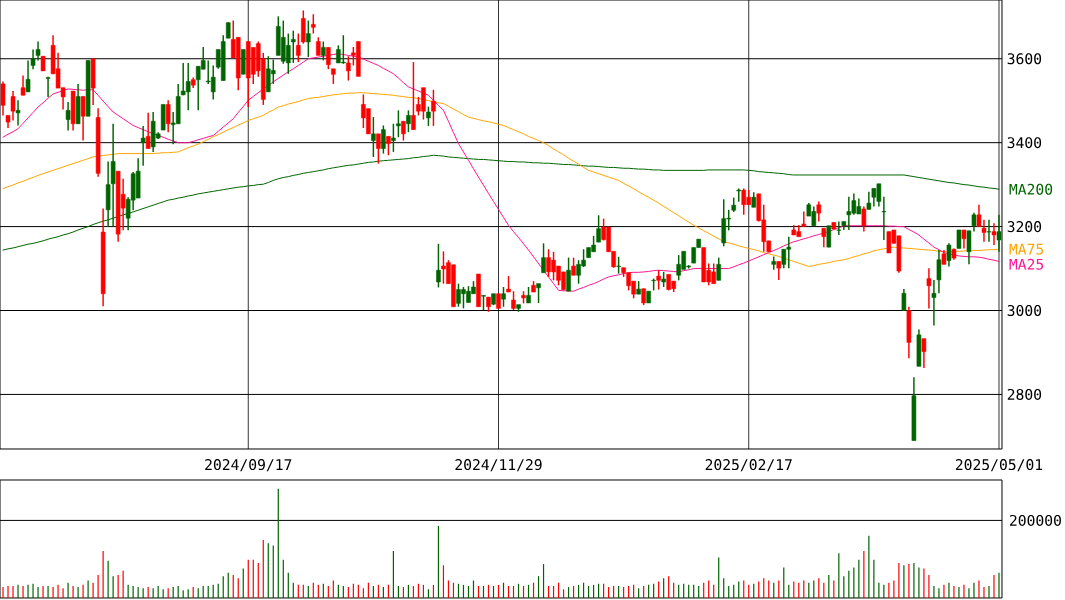 The width and height of the screenshot is (1065, 600). Describe the element at coordinates (748, 465) in the screenshot. I see `x-tick-label: 2025/02/17` at that location.